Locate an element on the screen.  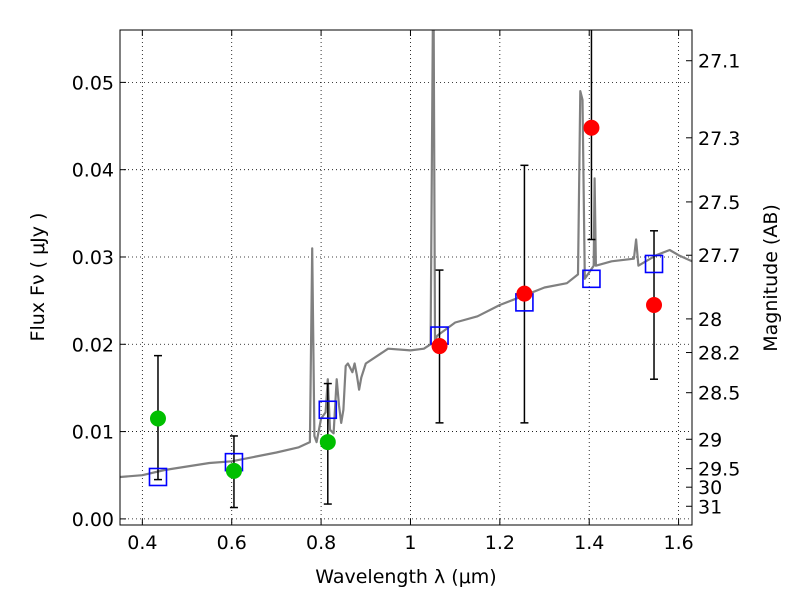
x-axis-label: Wavelength λ (μm) is located at coordinates (405, 577).